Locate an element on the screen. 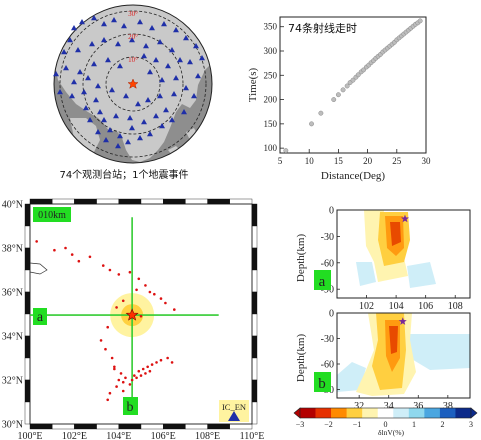 This screenshot has height=440, width=481. y-tick-label: 250 is located at coordinates (271, 75).